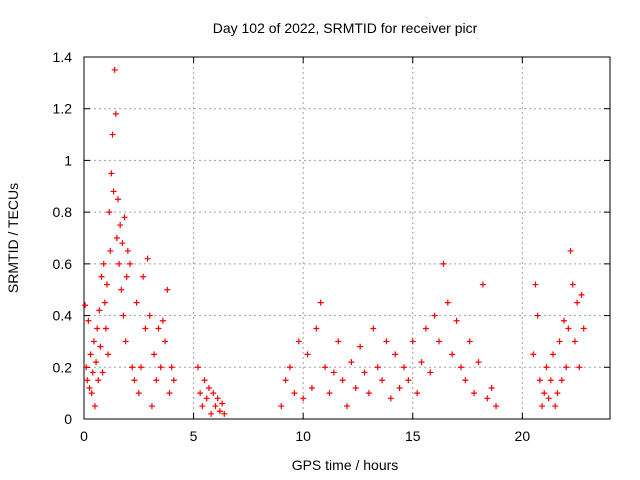 This screenshot has width=640, height=480. I want to click on y-tick-label: 1, so click(68, 160).